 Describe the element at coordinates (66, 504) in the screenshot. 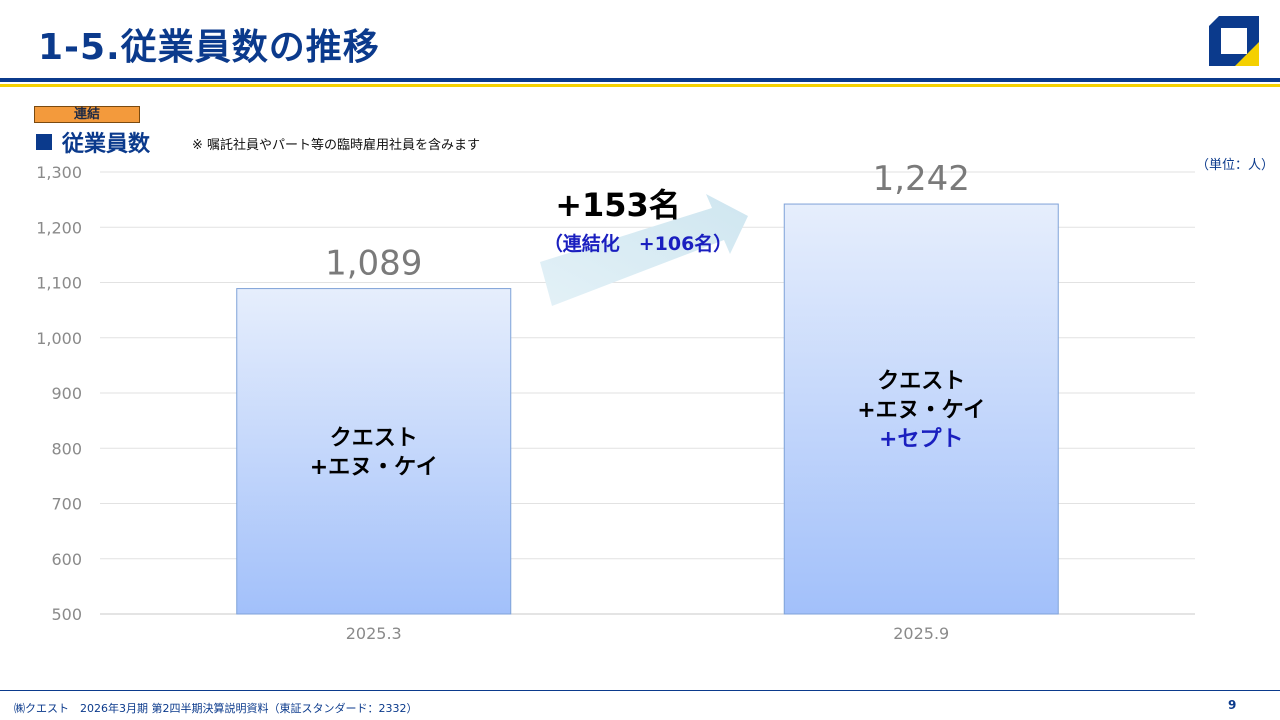

I see `y-tick-label: 700` at that location.